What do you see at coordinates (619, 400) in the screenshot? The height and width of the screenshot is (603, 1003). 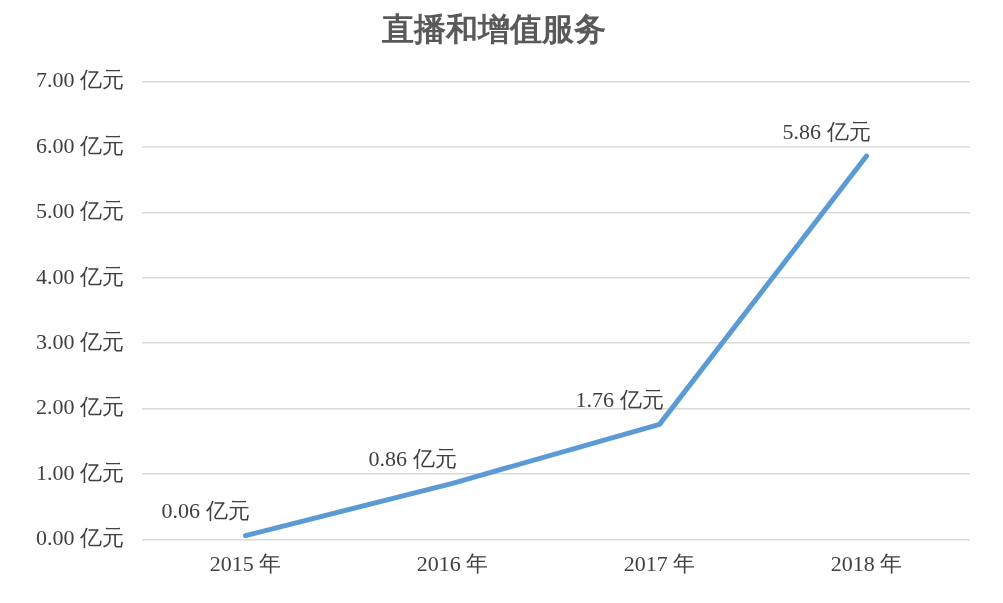 I see `data-label: 1.76 亿元` at bounding box center [619, 400].